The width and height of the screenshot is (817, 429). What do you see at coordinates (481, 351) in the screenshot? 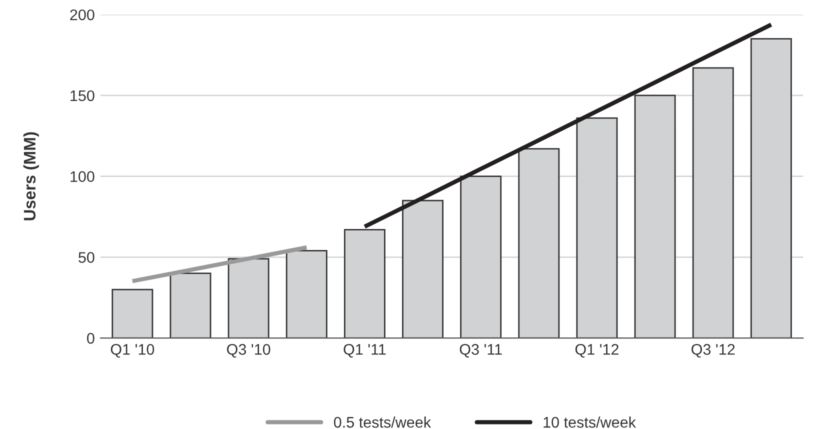
I see `x-tick-label: Q3 '11` at bounding box center [481, 351].